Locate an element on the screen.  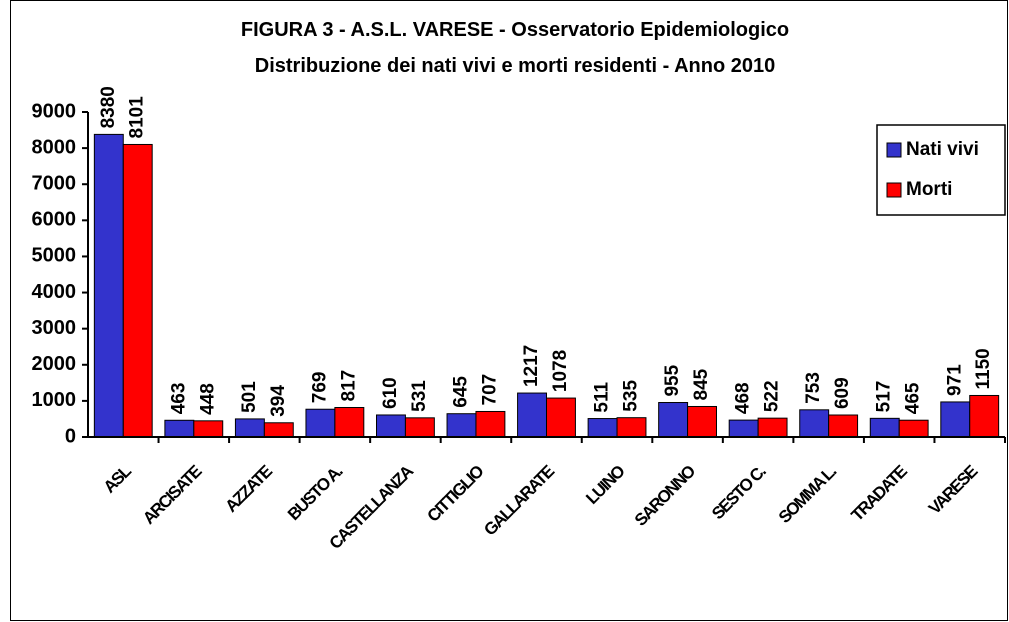
y-tick-label: 6000 is located at coordinates (54, 220).